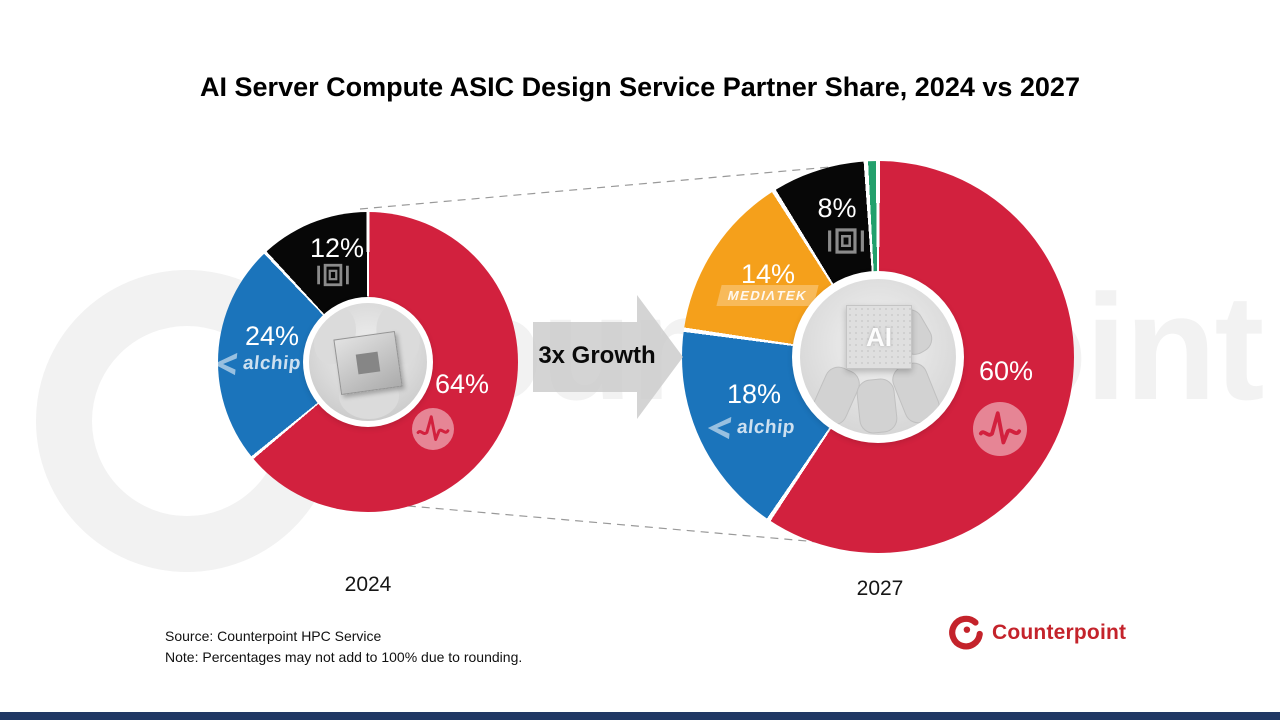 This screenshot has width=1280, height=720. Describe the element at coordinates (719, 428) in the screenshot. I see `alchip-chevron-icon-2027` at that location.